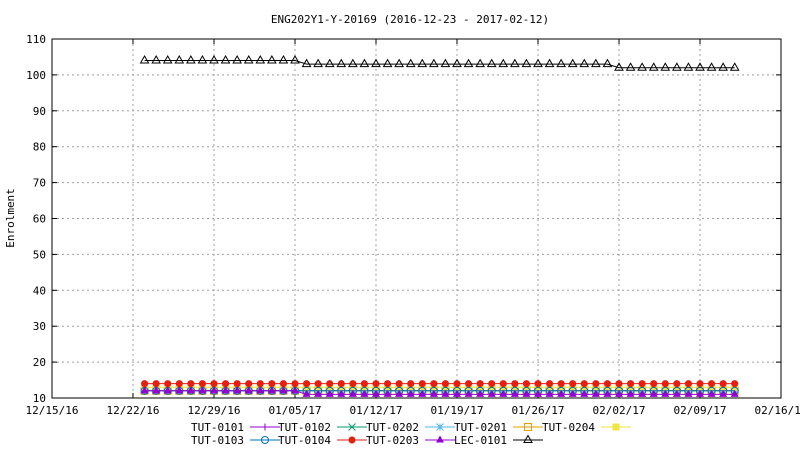  I want to click on y-tick-label: 70, so click(39, 183).